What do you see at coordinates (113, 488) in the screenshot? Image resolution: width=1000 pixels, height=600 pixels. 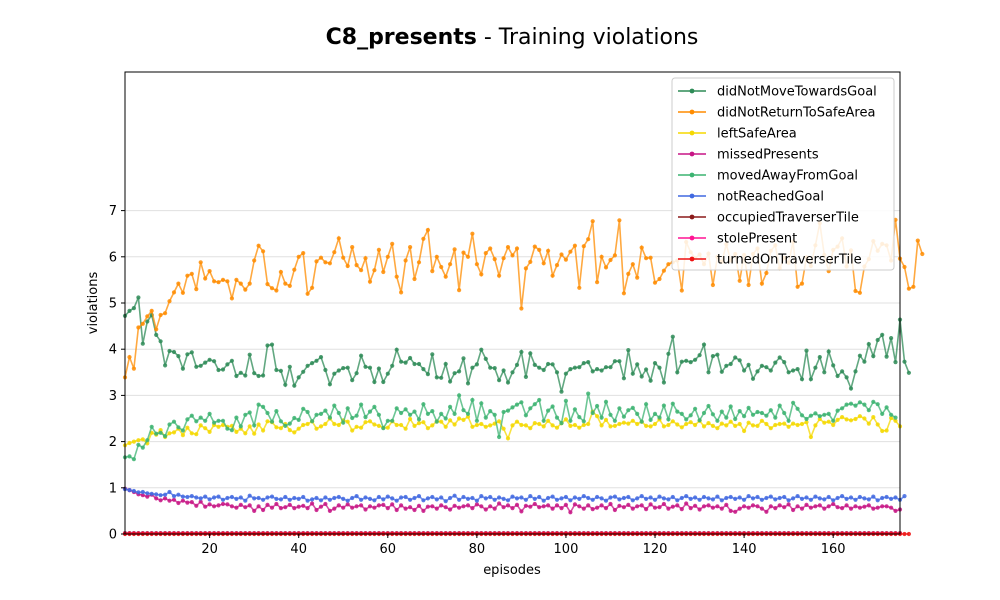 I see `y-tick-label: 1` at bounding box center [113, 488].